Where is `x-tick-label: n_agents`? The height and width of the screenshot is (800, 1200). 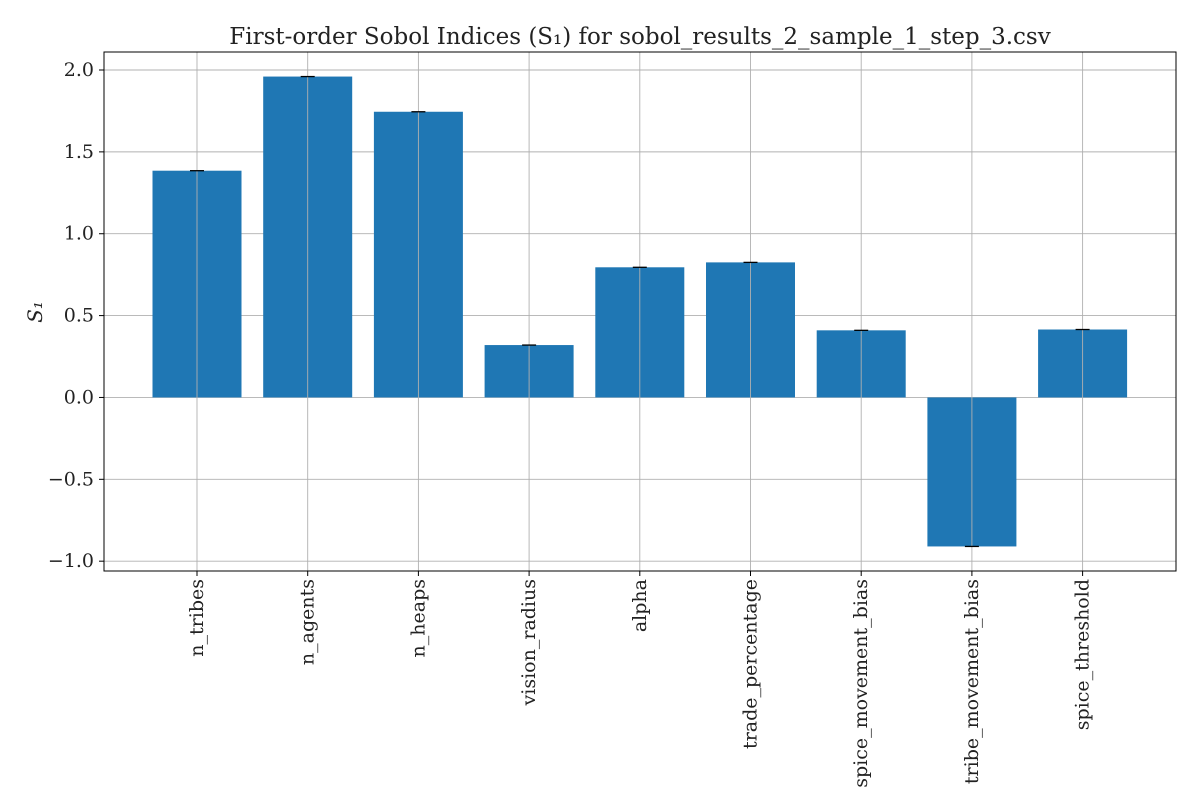 x-tick-label: n_agents is located at coordinates (308, 622).